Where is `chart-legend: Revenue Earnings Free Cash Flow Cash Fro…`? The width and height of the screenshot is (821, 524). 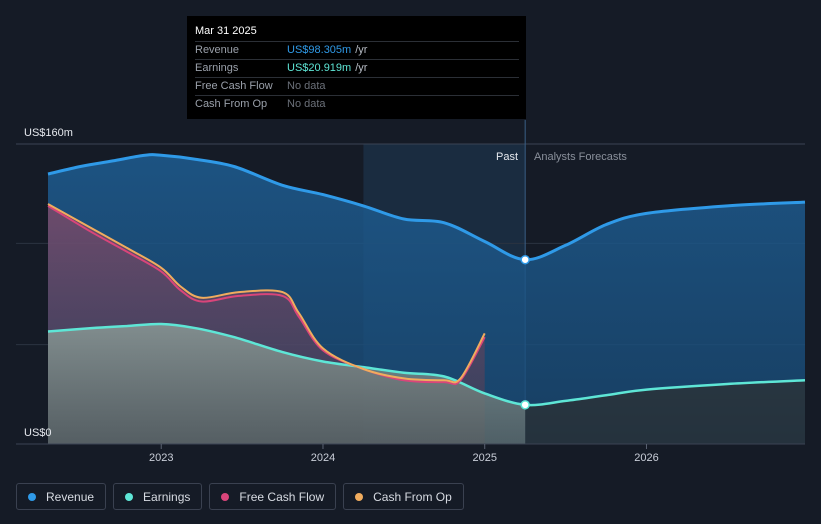 chart-legend: Revenue Earnings Free Cash Flow Cash Fro… is located at coordinates (240, 496).